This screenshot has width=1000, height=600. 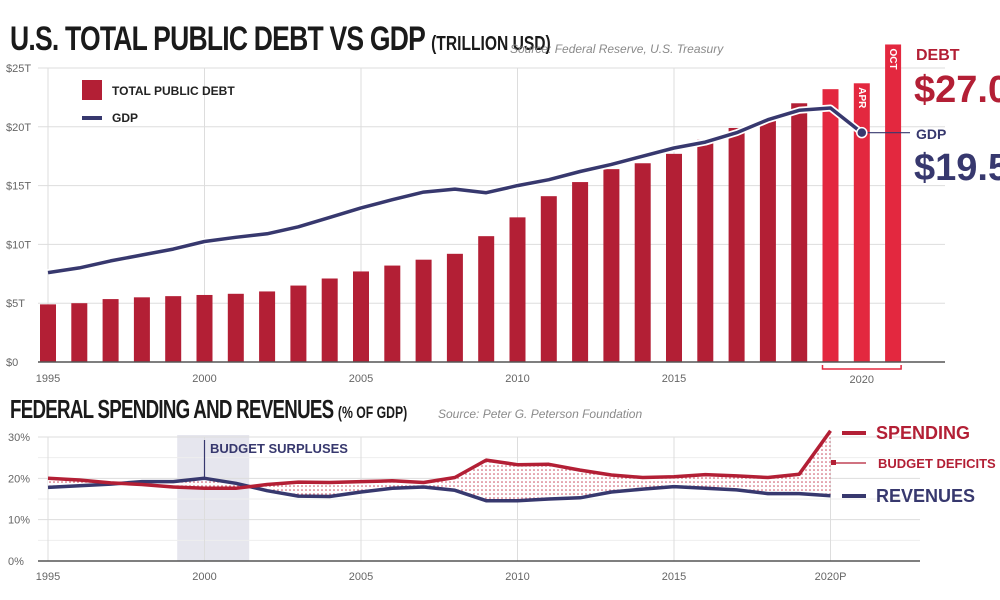 I want to click on gdp-callout-value: $19.5T, so click(x=957, y=168).